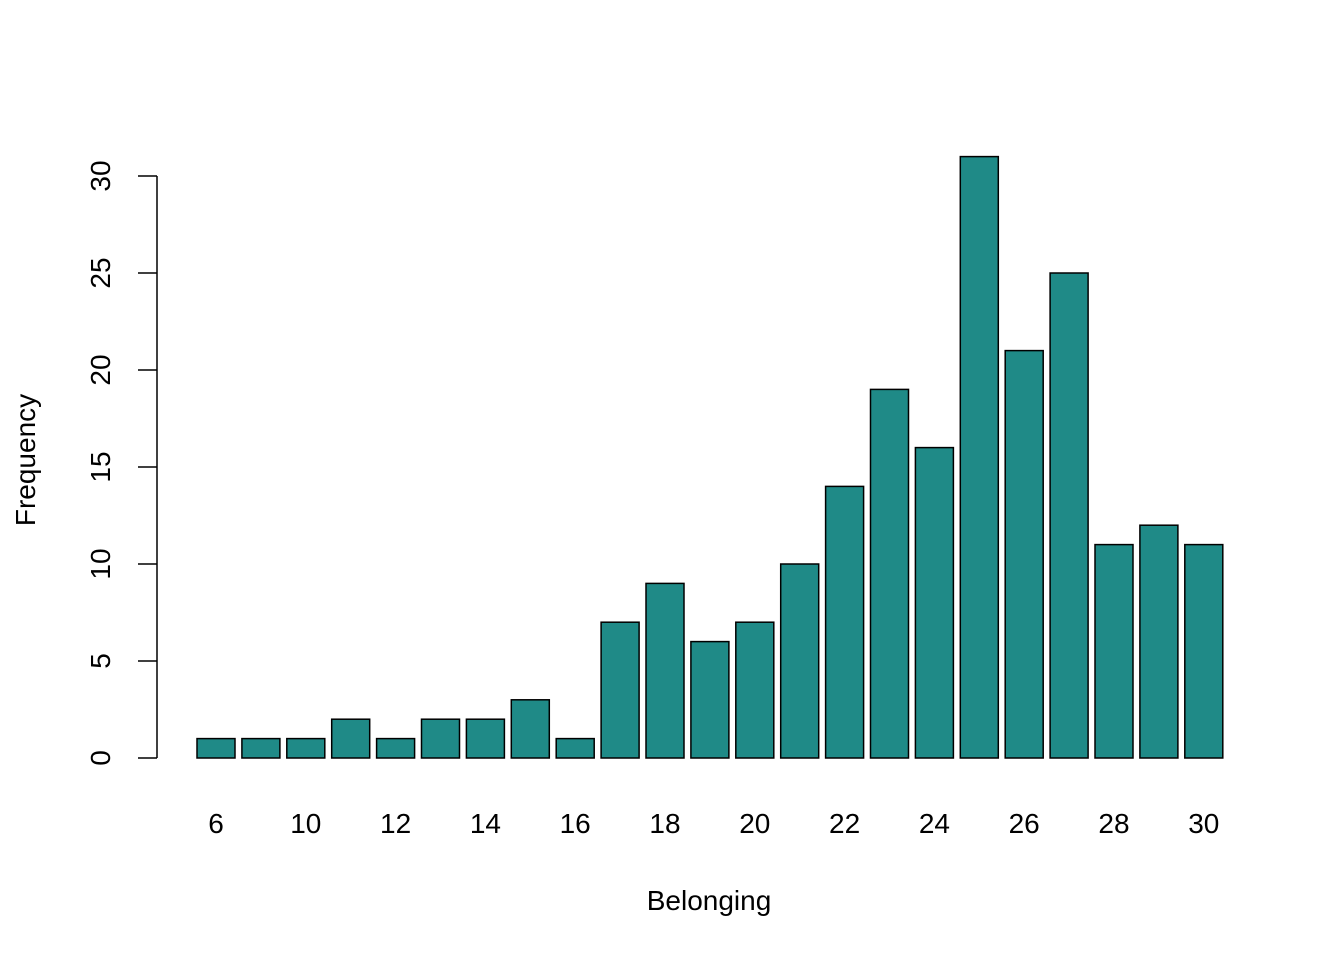 The height and width of the screenshot is (960, 1344). Describe the element at coordinates (100, 369) in the screenshot. I see `y-tick-label: 20` at that location.